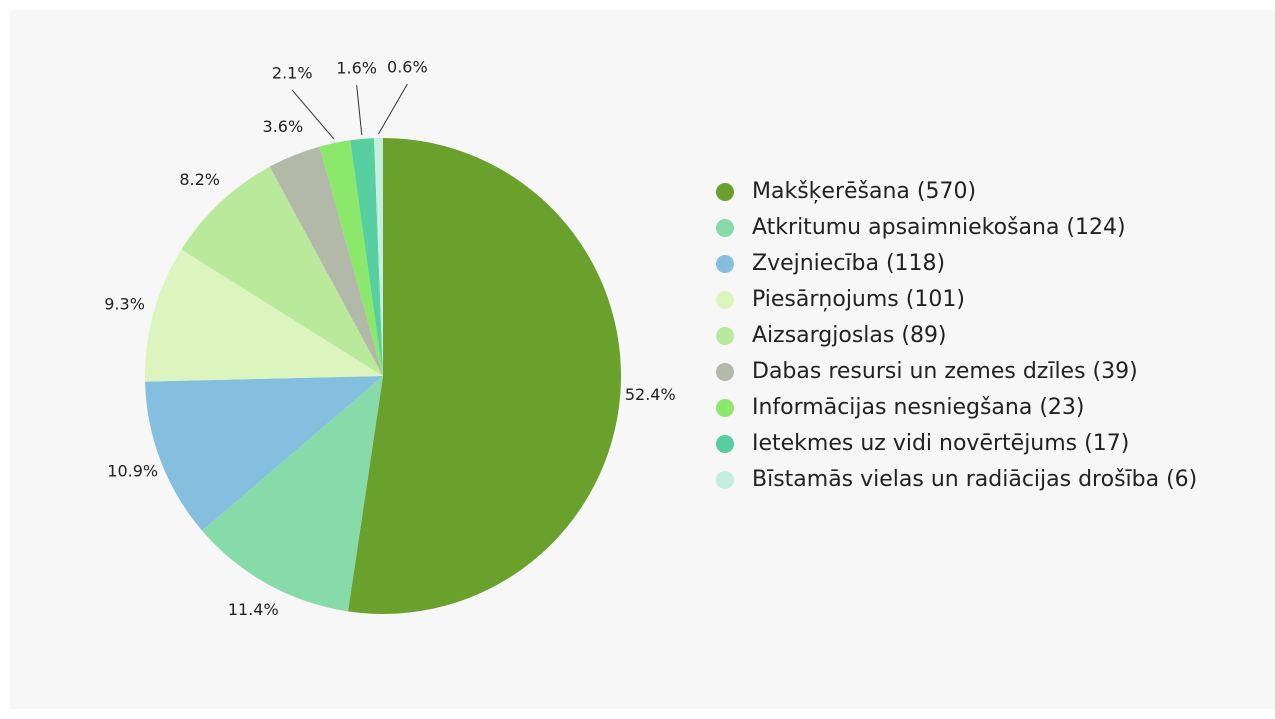 The height and width of the screenshot is (719, 1275). Describe the element at coordinates (849, 263) in the screenshot. I see `legend-label: Zvejniecība (118)` at that location.